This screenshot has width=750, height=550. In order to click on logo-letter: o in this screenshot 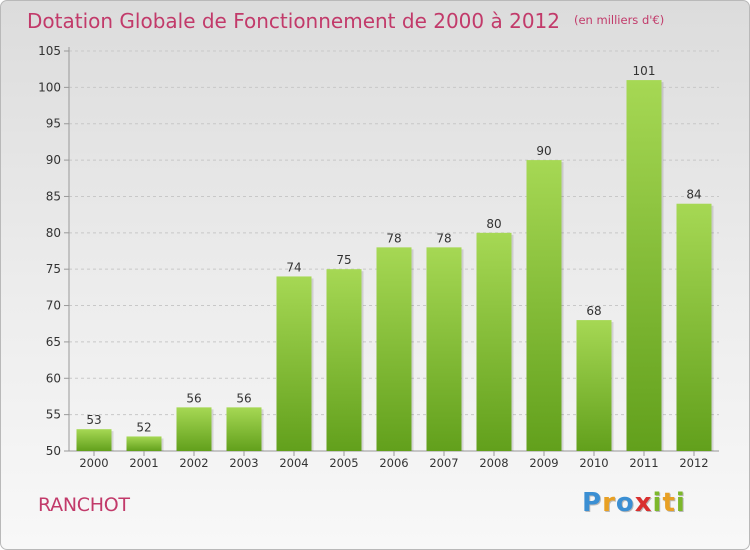, I will do `click(625, 503)`.